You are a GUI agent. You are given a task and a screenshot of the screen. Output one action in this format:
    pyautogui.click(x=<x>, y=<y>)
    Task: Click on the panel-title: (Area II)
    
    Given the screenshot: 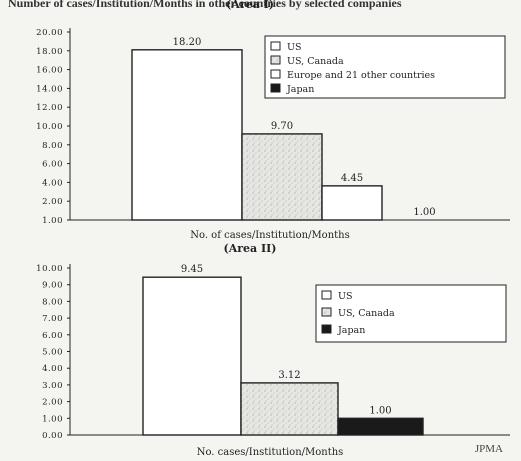 What is the action you would take?
    pyautogui.click(x=250, y=248)
    